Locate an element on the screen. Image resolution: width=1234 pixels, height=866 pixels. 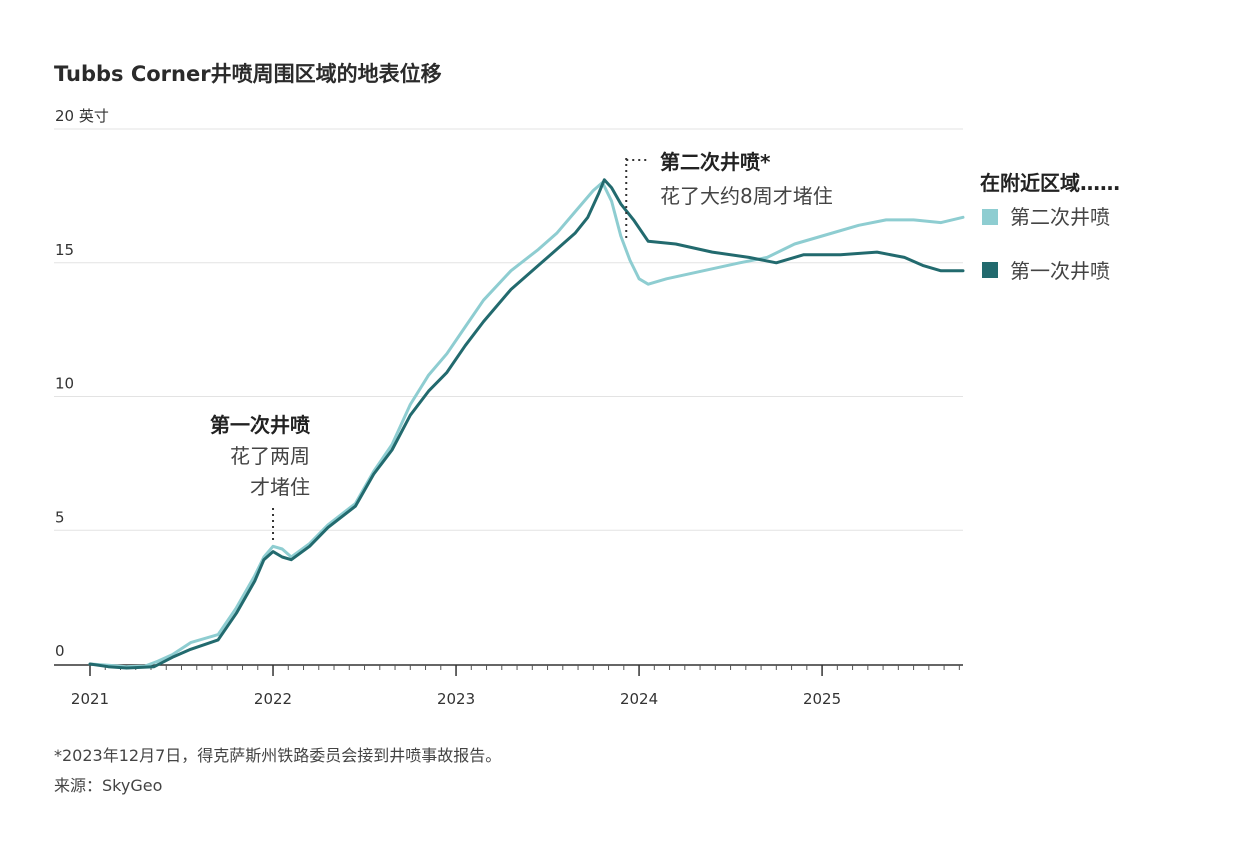
annotation-second-title: 第二次井喷* is located at coordinates (715, 162).